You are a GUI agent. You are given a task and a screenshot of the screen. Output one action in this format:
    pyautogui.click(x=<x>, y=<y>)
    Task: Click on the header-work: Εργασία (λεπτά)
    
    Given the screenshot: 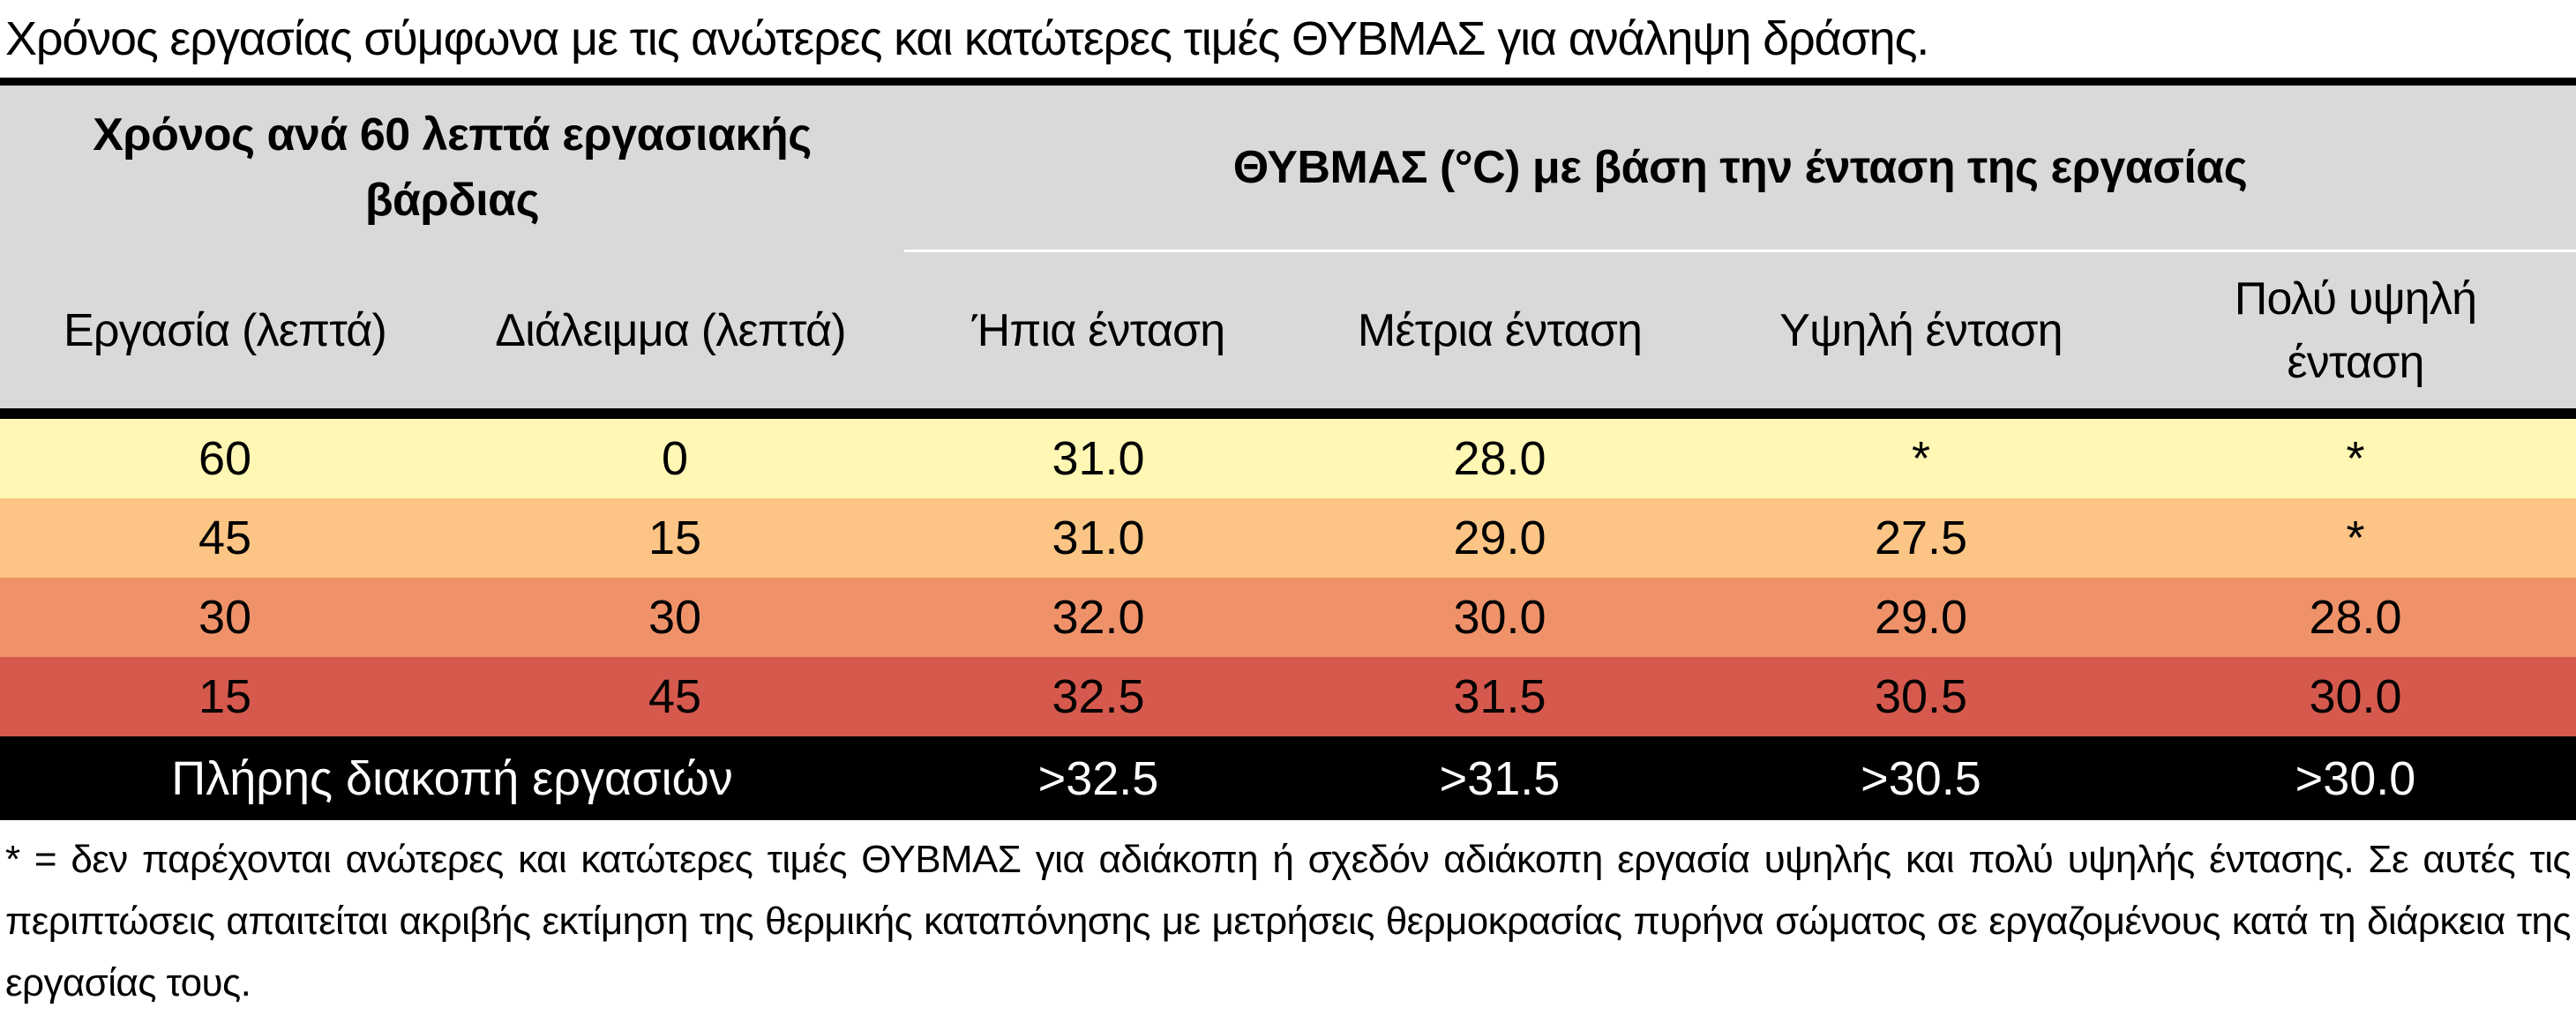 What is the action you would take?
    pyautogui.click(x=225, y=331)
    